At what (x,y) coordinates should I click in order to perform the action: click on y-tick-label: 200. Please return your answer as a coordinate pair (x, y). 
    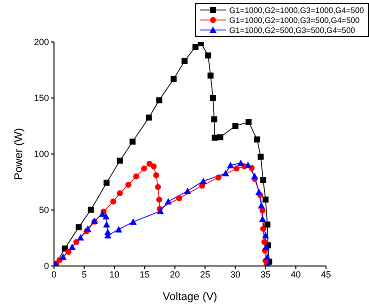
    Looking at the image, I should click on (41, 42).